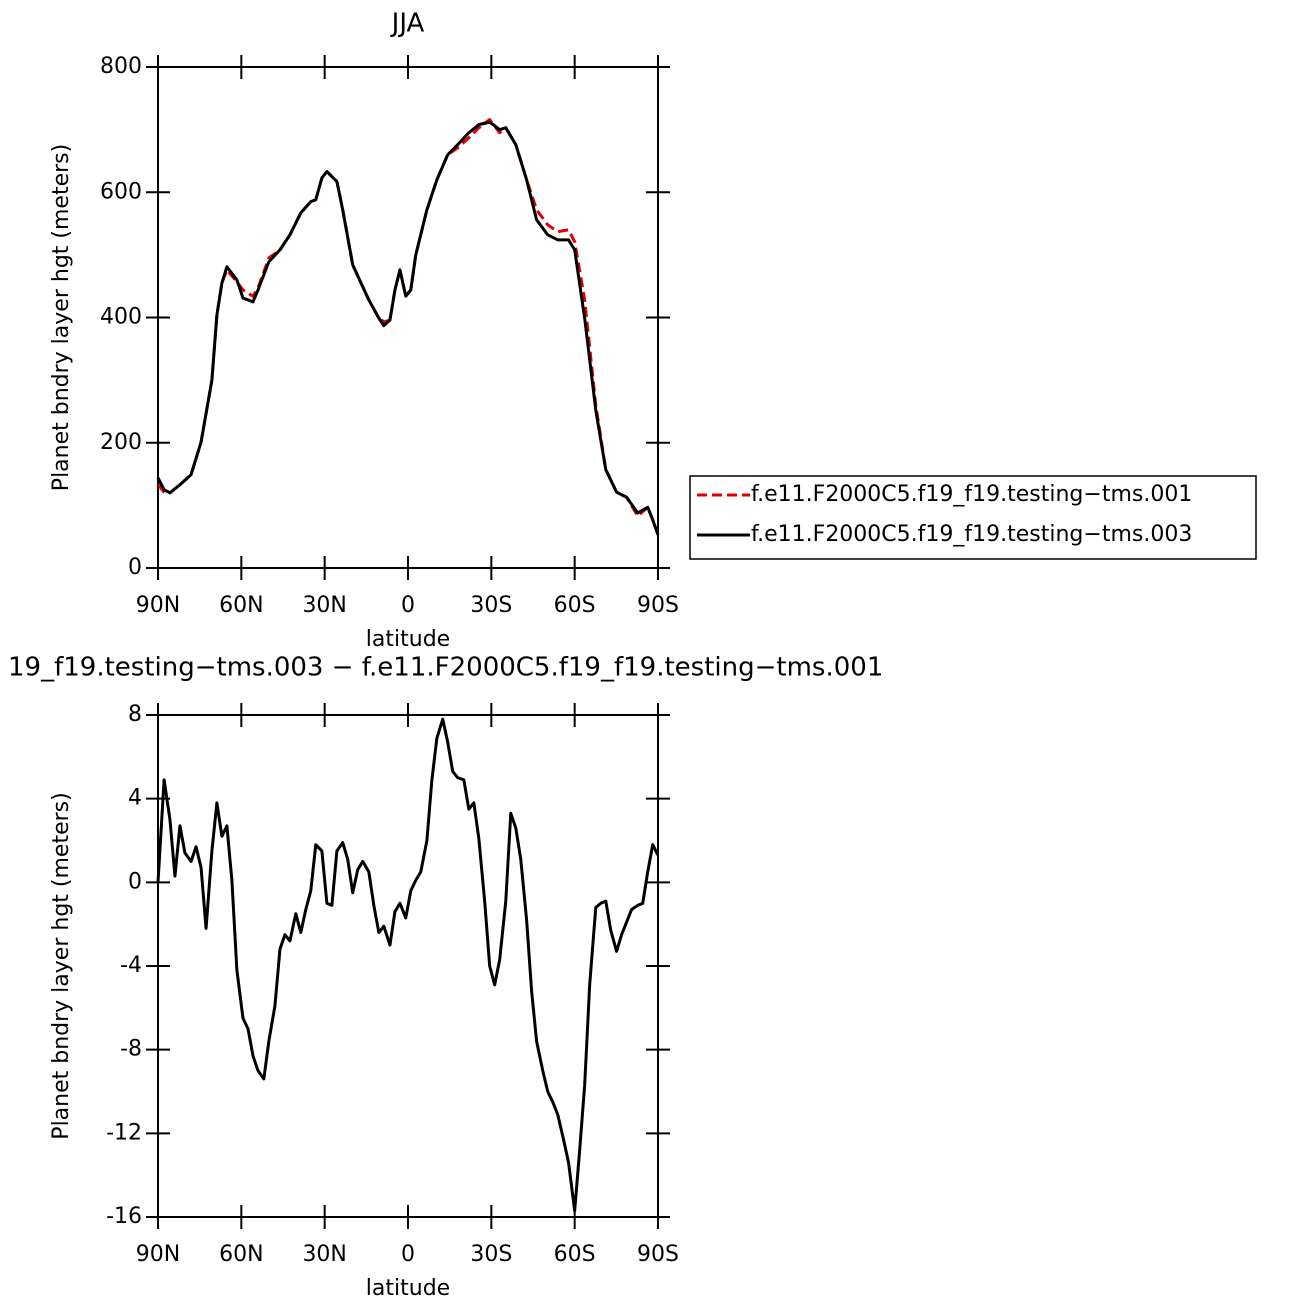  Describe the element at coordinates (135, 798) in the screenshot. I see `y-tick-label: 4` at that location.